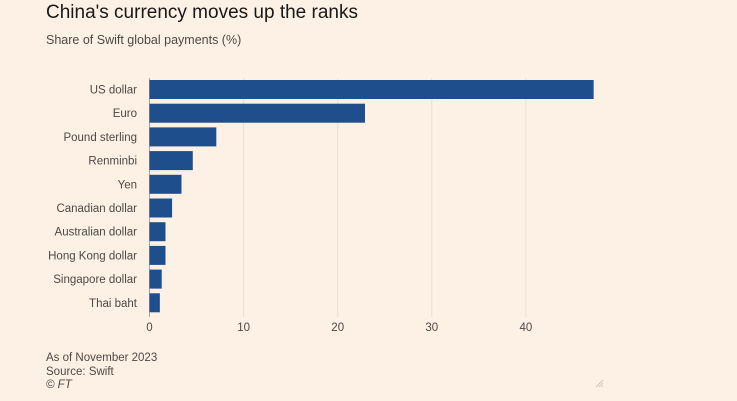 This screenshot has height=401, width=737. What do you see at coordinates (96, 233) in the screenshot?
I see `category-label: Australian dollar` at bounding box center [96, 233].